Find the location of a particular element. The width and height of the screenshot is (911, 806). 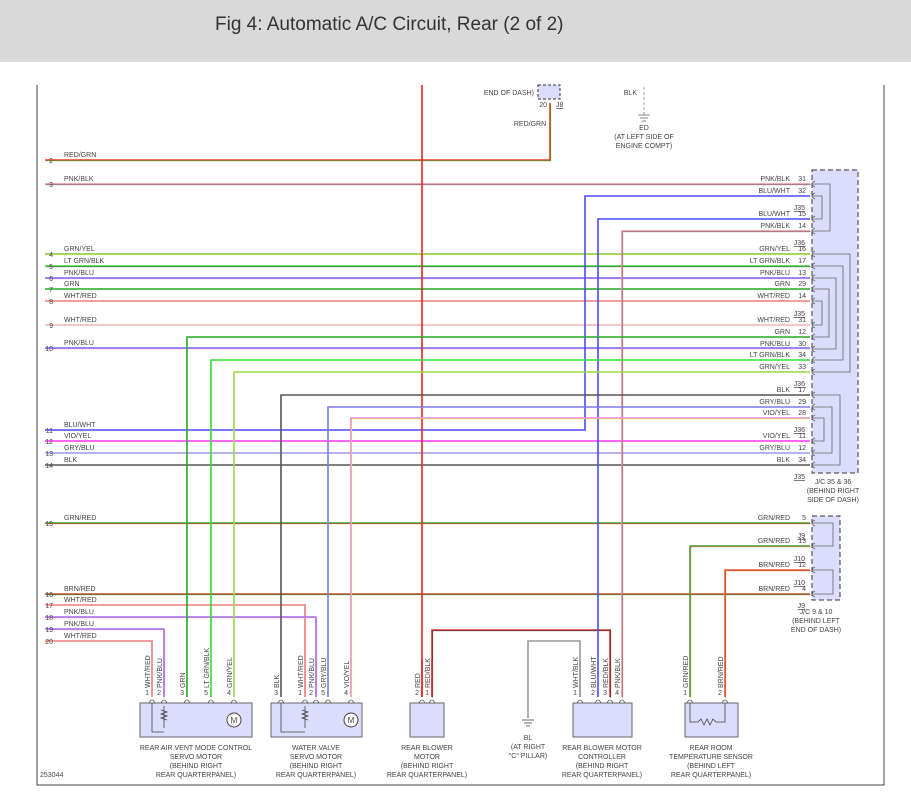

jc-pin-wire-label: GRN is located at coordinates (782, 284).